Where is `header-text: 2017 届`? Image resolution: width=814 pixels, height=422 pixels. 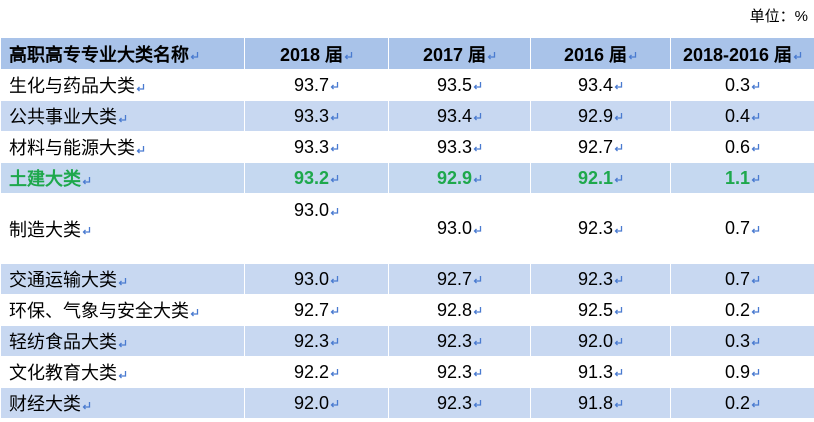 header-text: 2017 届 is located at coordinates (454, 54).